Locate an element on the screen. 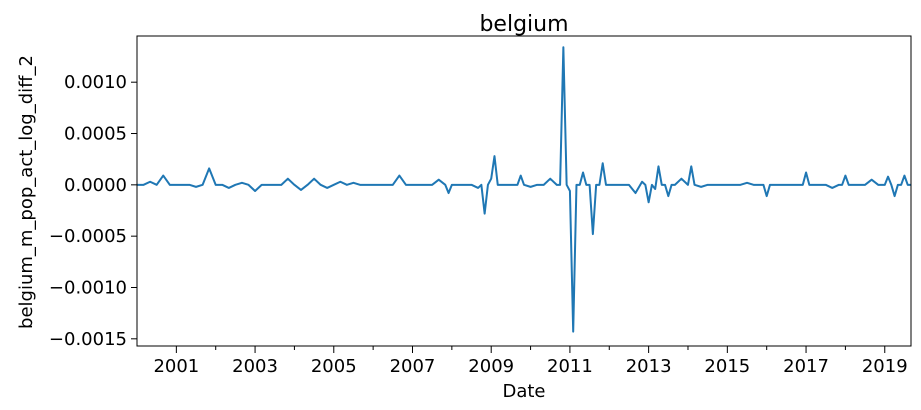 This screenshot has width=921, height=410. x-tick-label: 2015 is located at coordinates (727, 366).